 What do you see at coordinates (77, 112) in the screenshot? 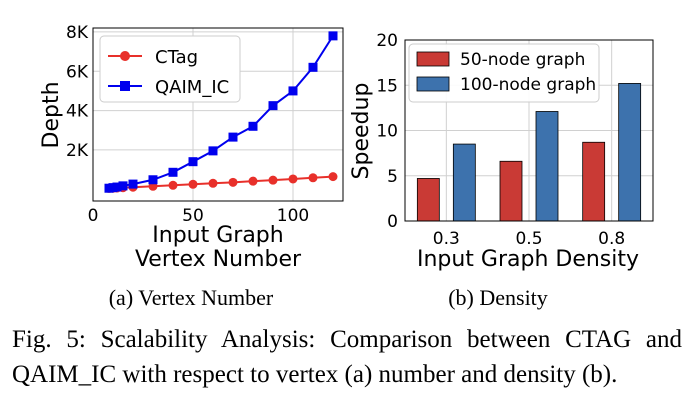
I see `y-tick-label: 4K` at bounding box center [77, 112].